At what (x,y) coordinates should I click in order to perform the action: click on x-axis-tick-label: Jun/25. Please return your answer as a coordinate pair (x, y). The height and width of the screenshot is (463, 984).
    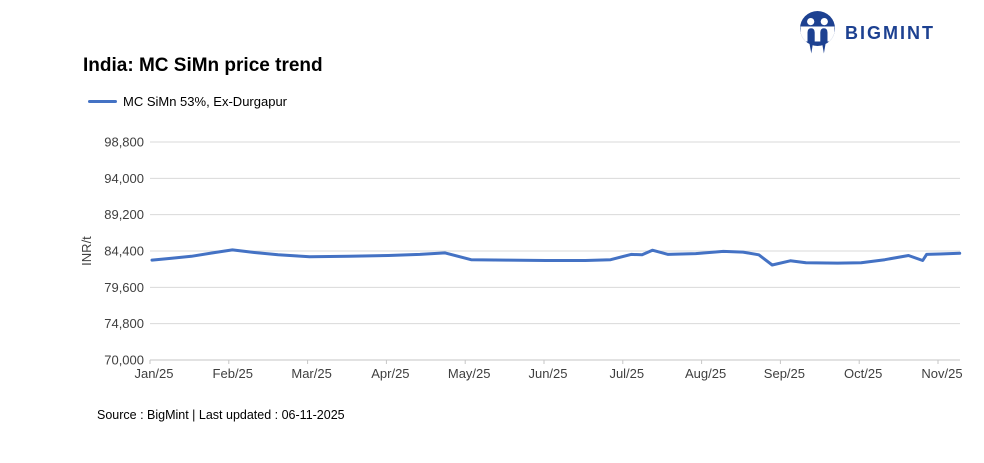
    Looking at the image, I should click on (547, 373).